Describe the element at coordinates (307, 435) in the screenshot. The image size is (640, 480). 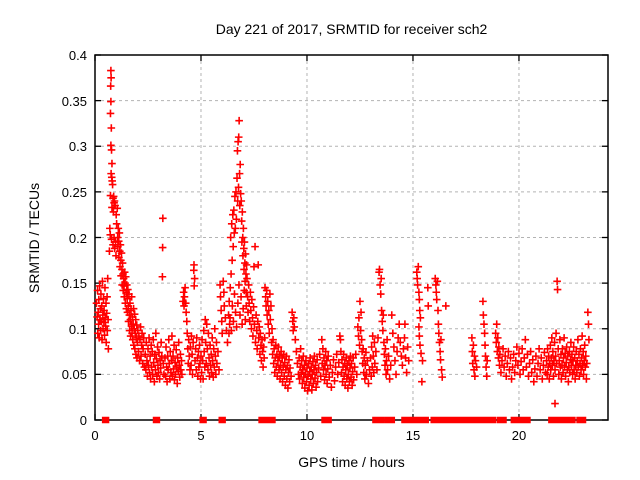
I see `x-tick-label: 10` at that location.